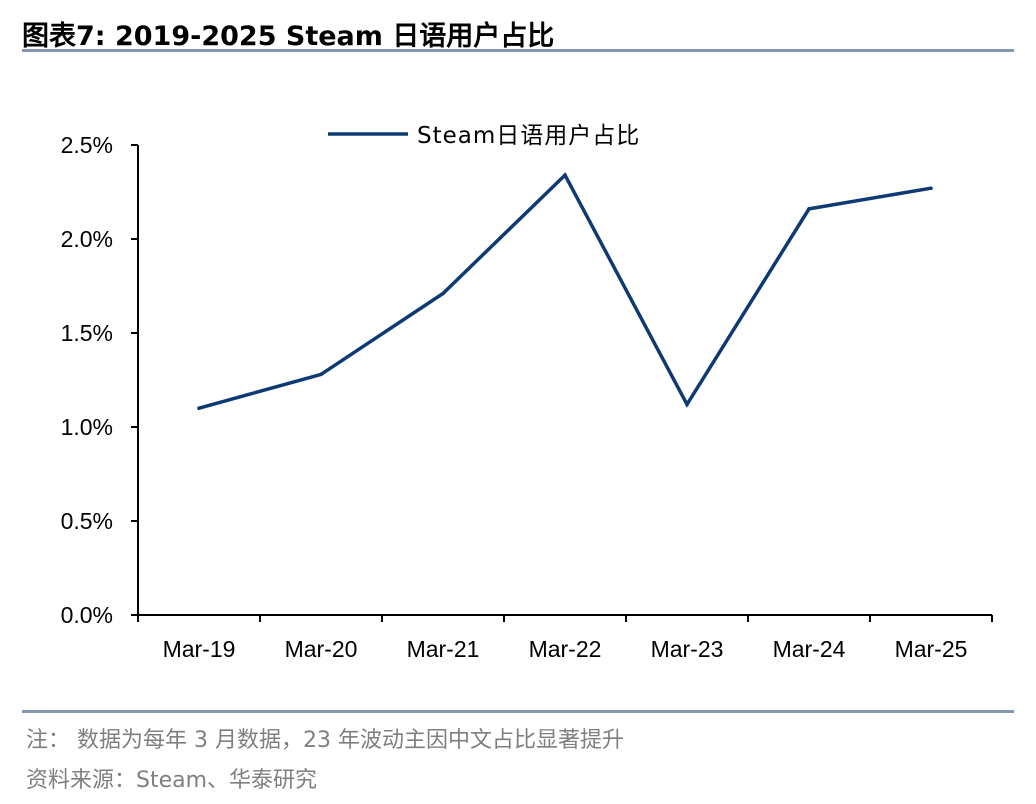  I want to click on y-tick-label: 2.5%, so click(87, 145).